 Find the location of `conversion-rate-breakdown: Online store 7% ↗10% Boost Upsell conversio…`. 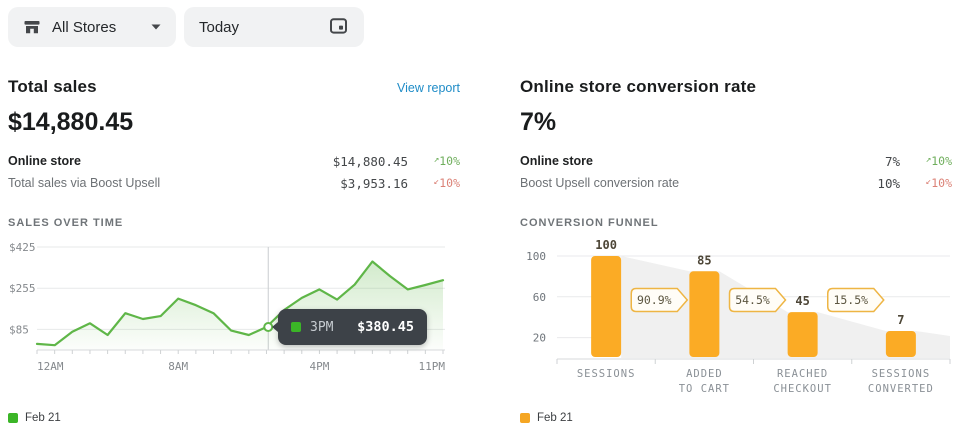

conversion-rate-breakdown: Online store 7% ↗10% Boost Upsell conversio… is located at coordinates (736, 172).